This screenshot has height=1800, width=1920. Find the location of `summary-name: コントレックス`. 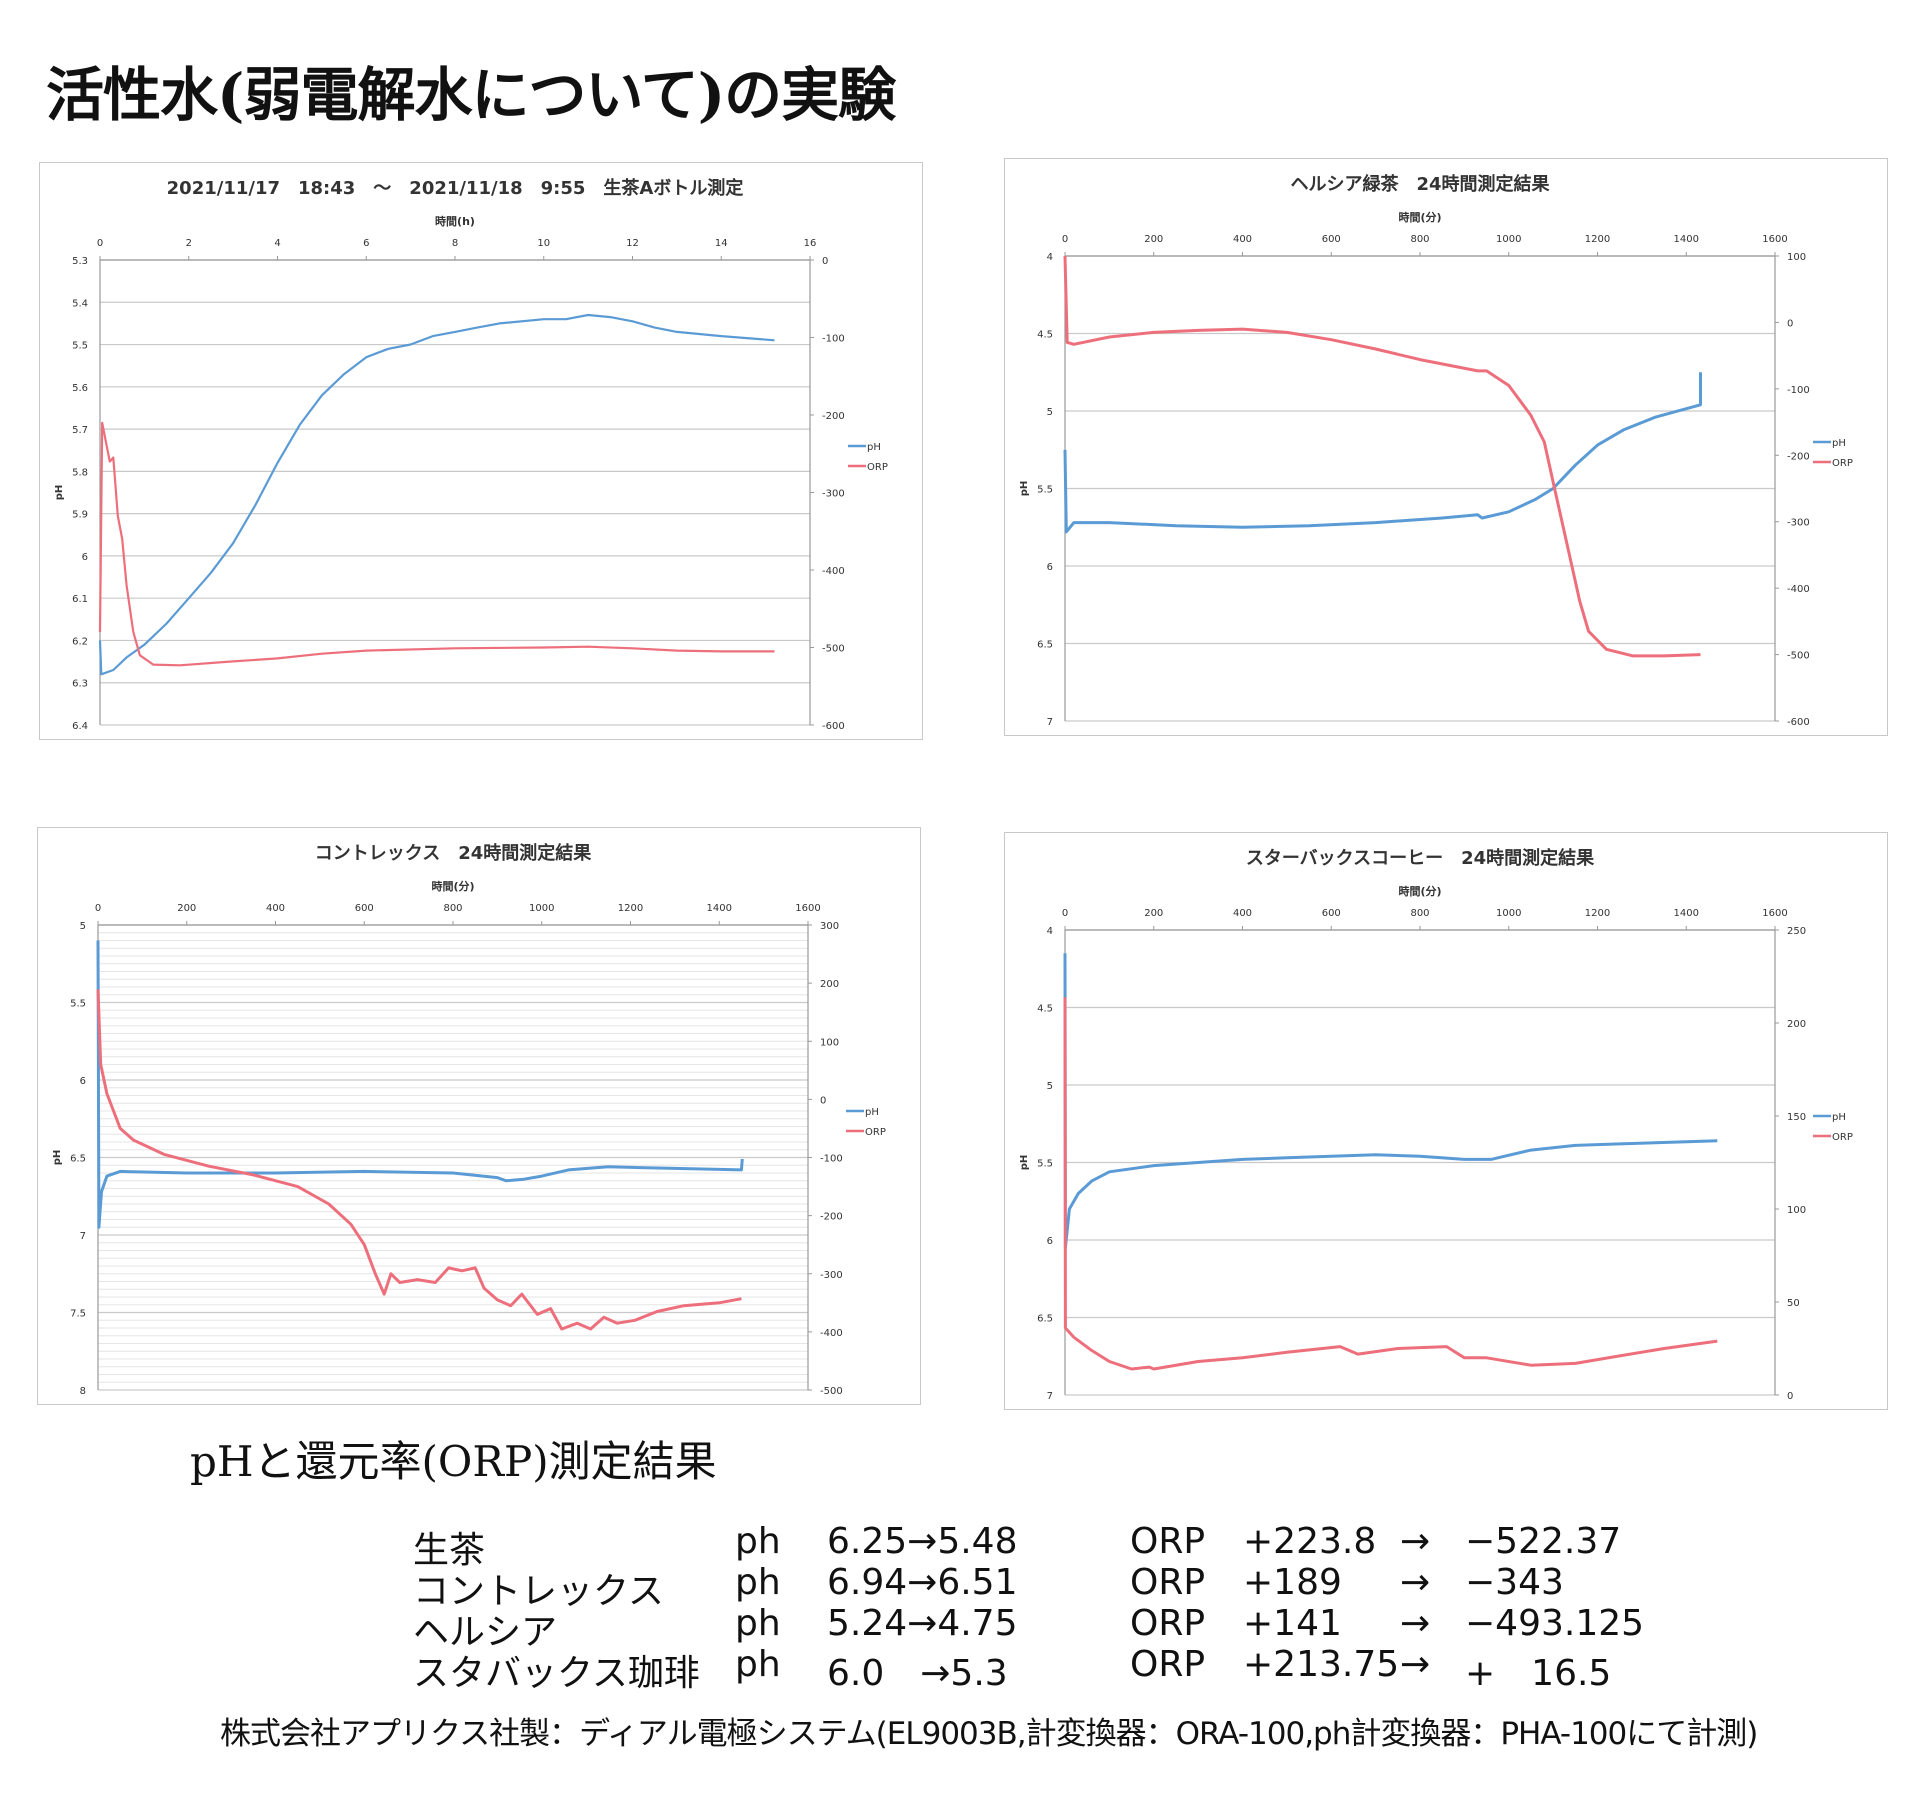

summary-name: コントレックス is located at coordinates (538, 1591).